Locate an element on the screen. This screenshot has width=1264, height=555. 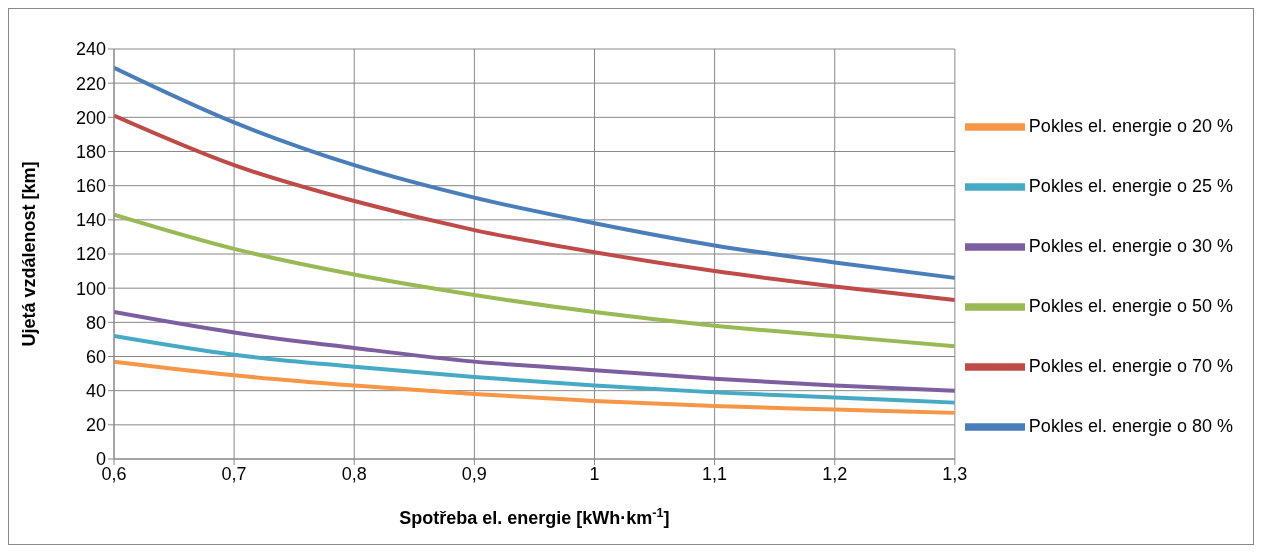
y-tick-label: 200 is located at coordinates (90, 117).